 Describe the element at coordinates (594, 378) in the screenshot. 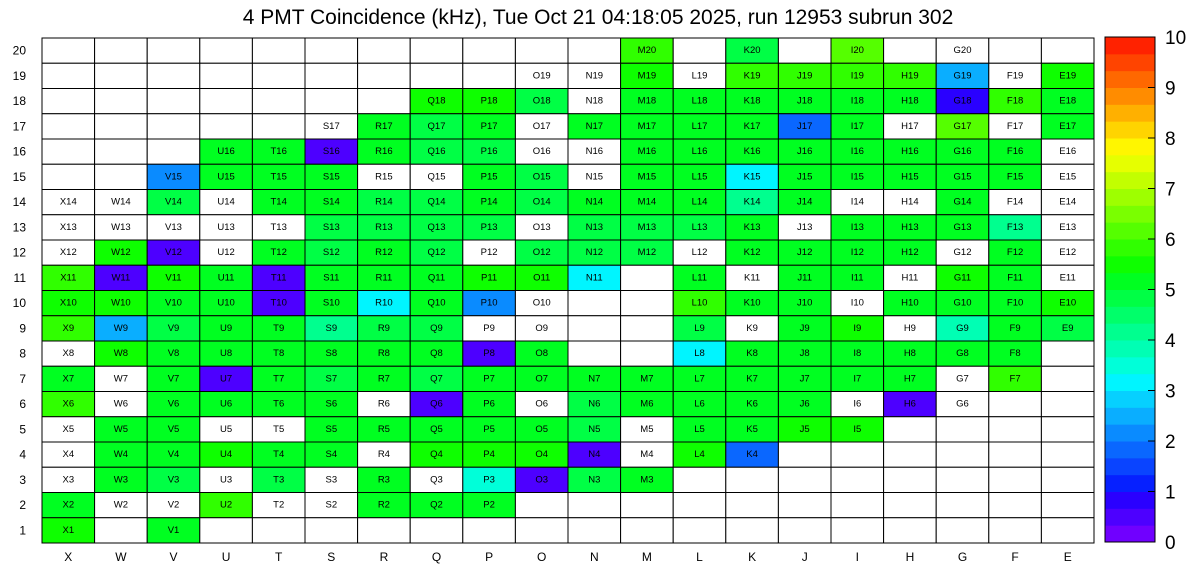

I see `cell-label: N7` at that location.